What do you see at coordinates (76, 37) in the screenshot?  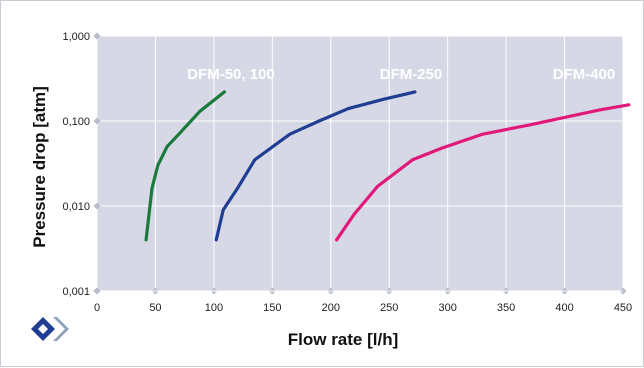 I see `y-tick-label: 1,000` at bounding box center [76, 37].